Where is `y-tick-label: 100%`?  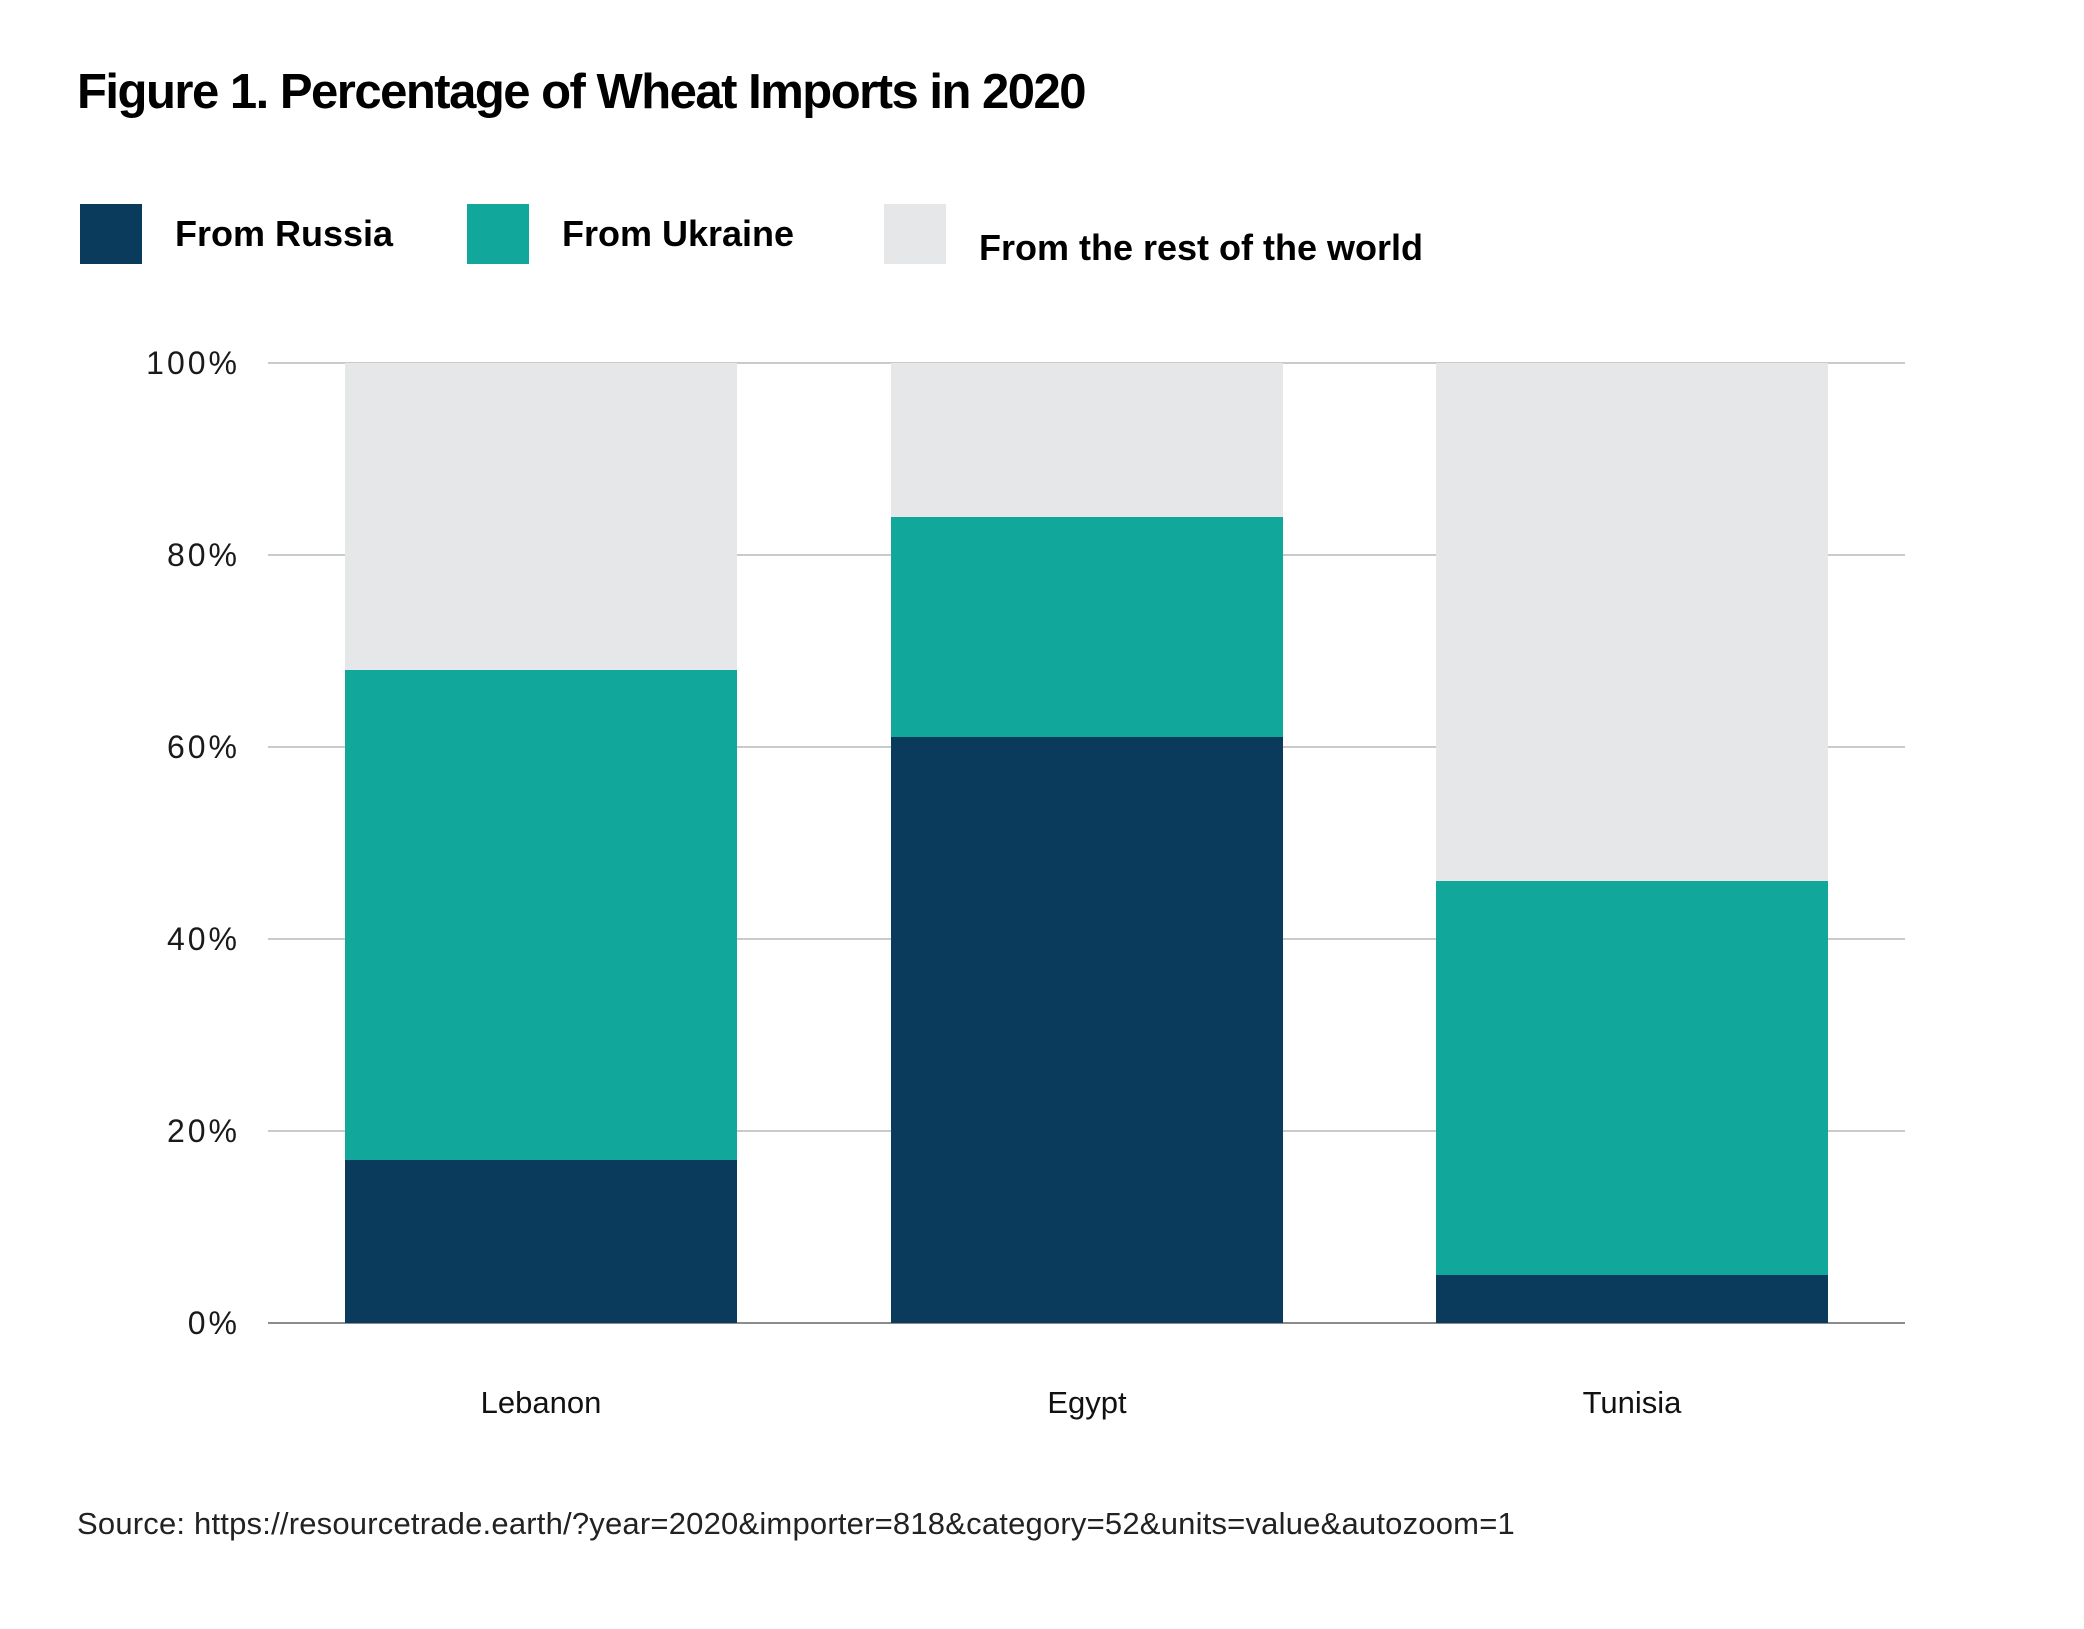
y-tick-label: 100% is located at coordinates (193, 363).